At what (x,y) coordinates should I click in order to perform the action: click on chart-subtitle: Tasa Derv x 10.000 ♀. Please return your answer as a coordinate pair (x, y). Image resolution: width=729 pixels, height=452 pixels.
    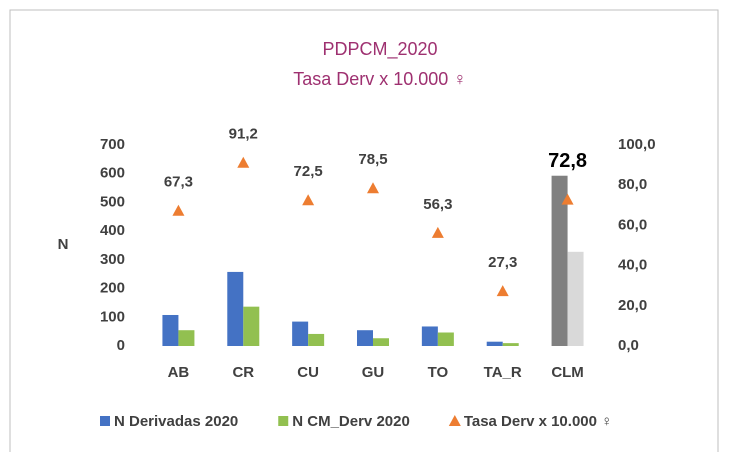
    Looking at the image, I should click on (380, 79).